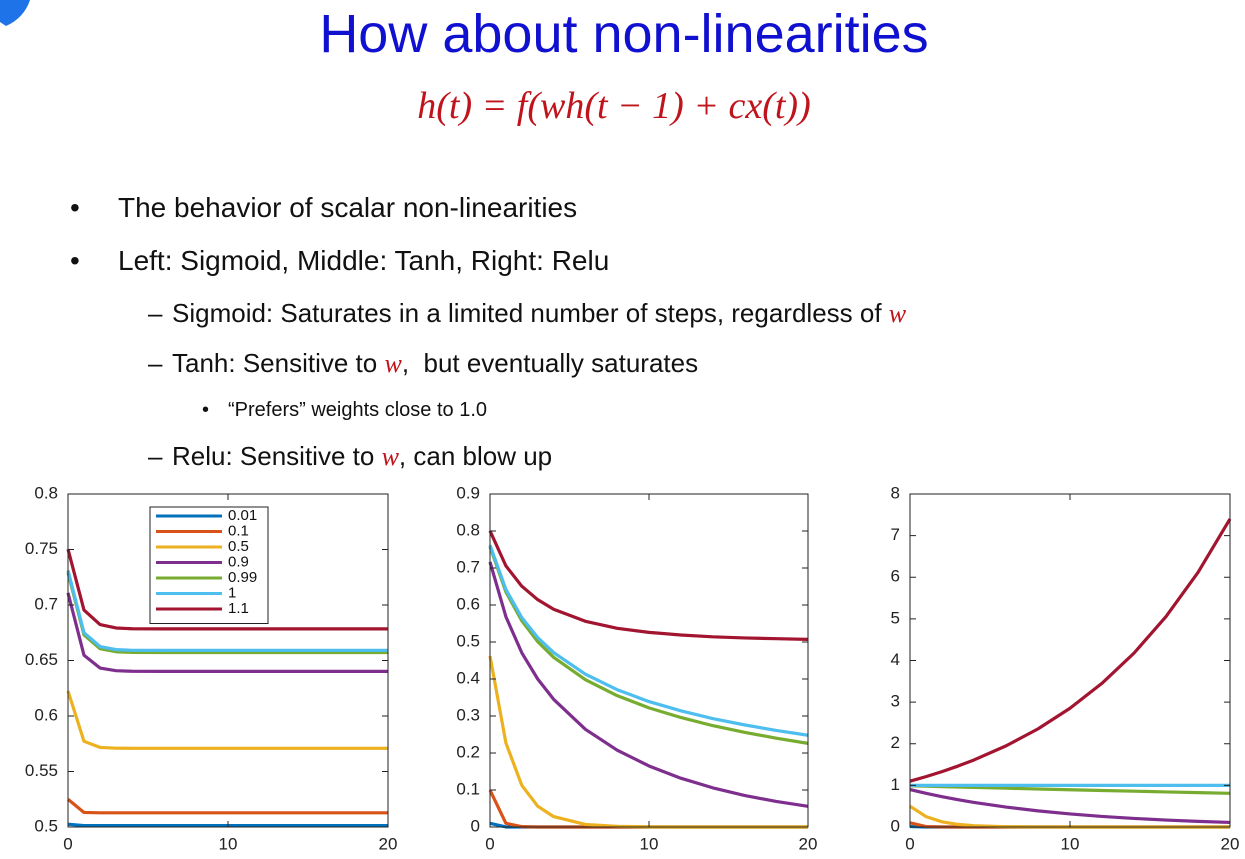  What do you see at coordinates (232, 592) in the screenshot?
I see `legend-label: 1` at bounding box center [232, 592].